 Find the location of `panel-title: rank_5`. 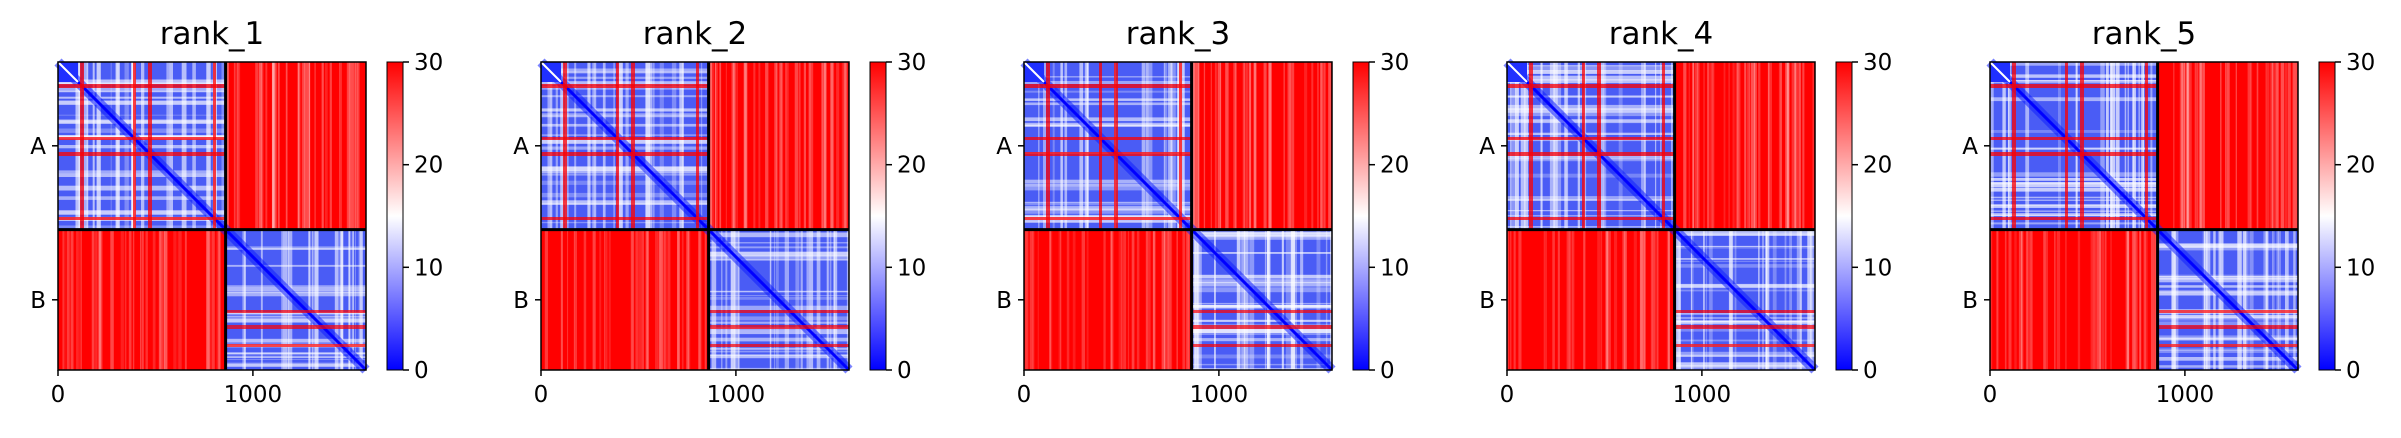

panel-title: rank_5 is located at coordinates (2144, 34).